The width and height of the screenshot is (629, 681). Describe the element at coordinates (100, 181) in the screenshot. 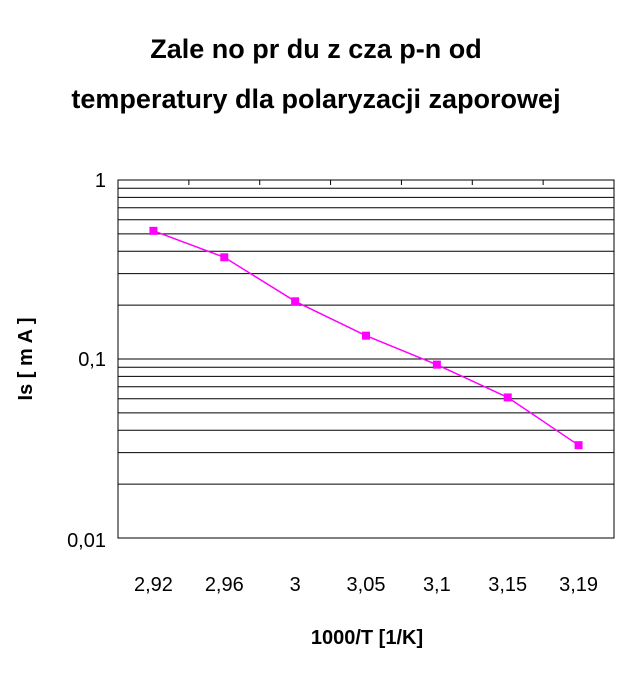

I see `y-tick-label-1: 1` at that location.